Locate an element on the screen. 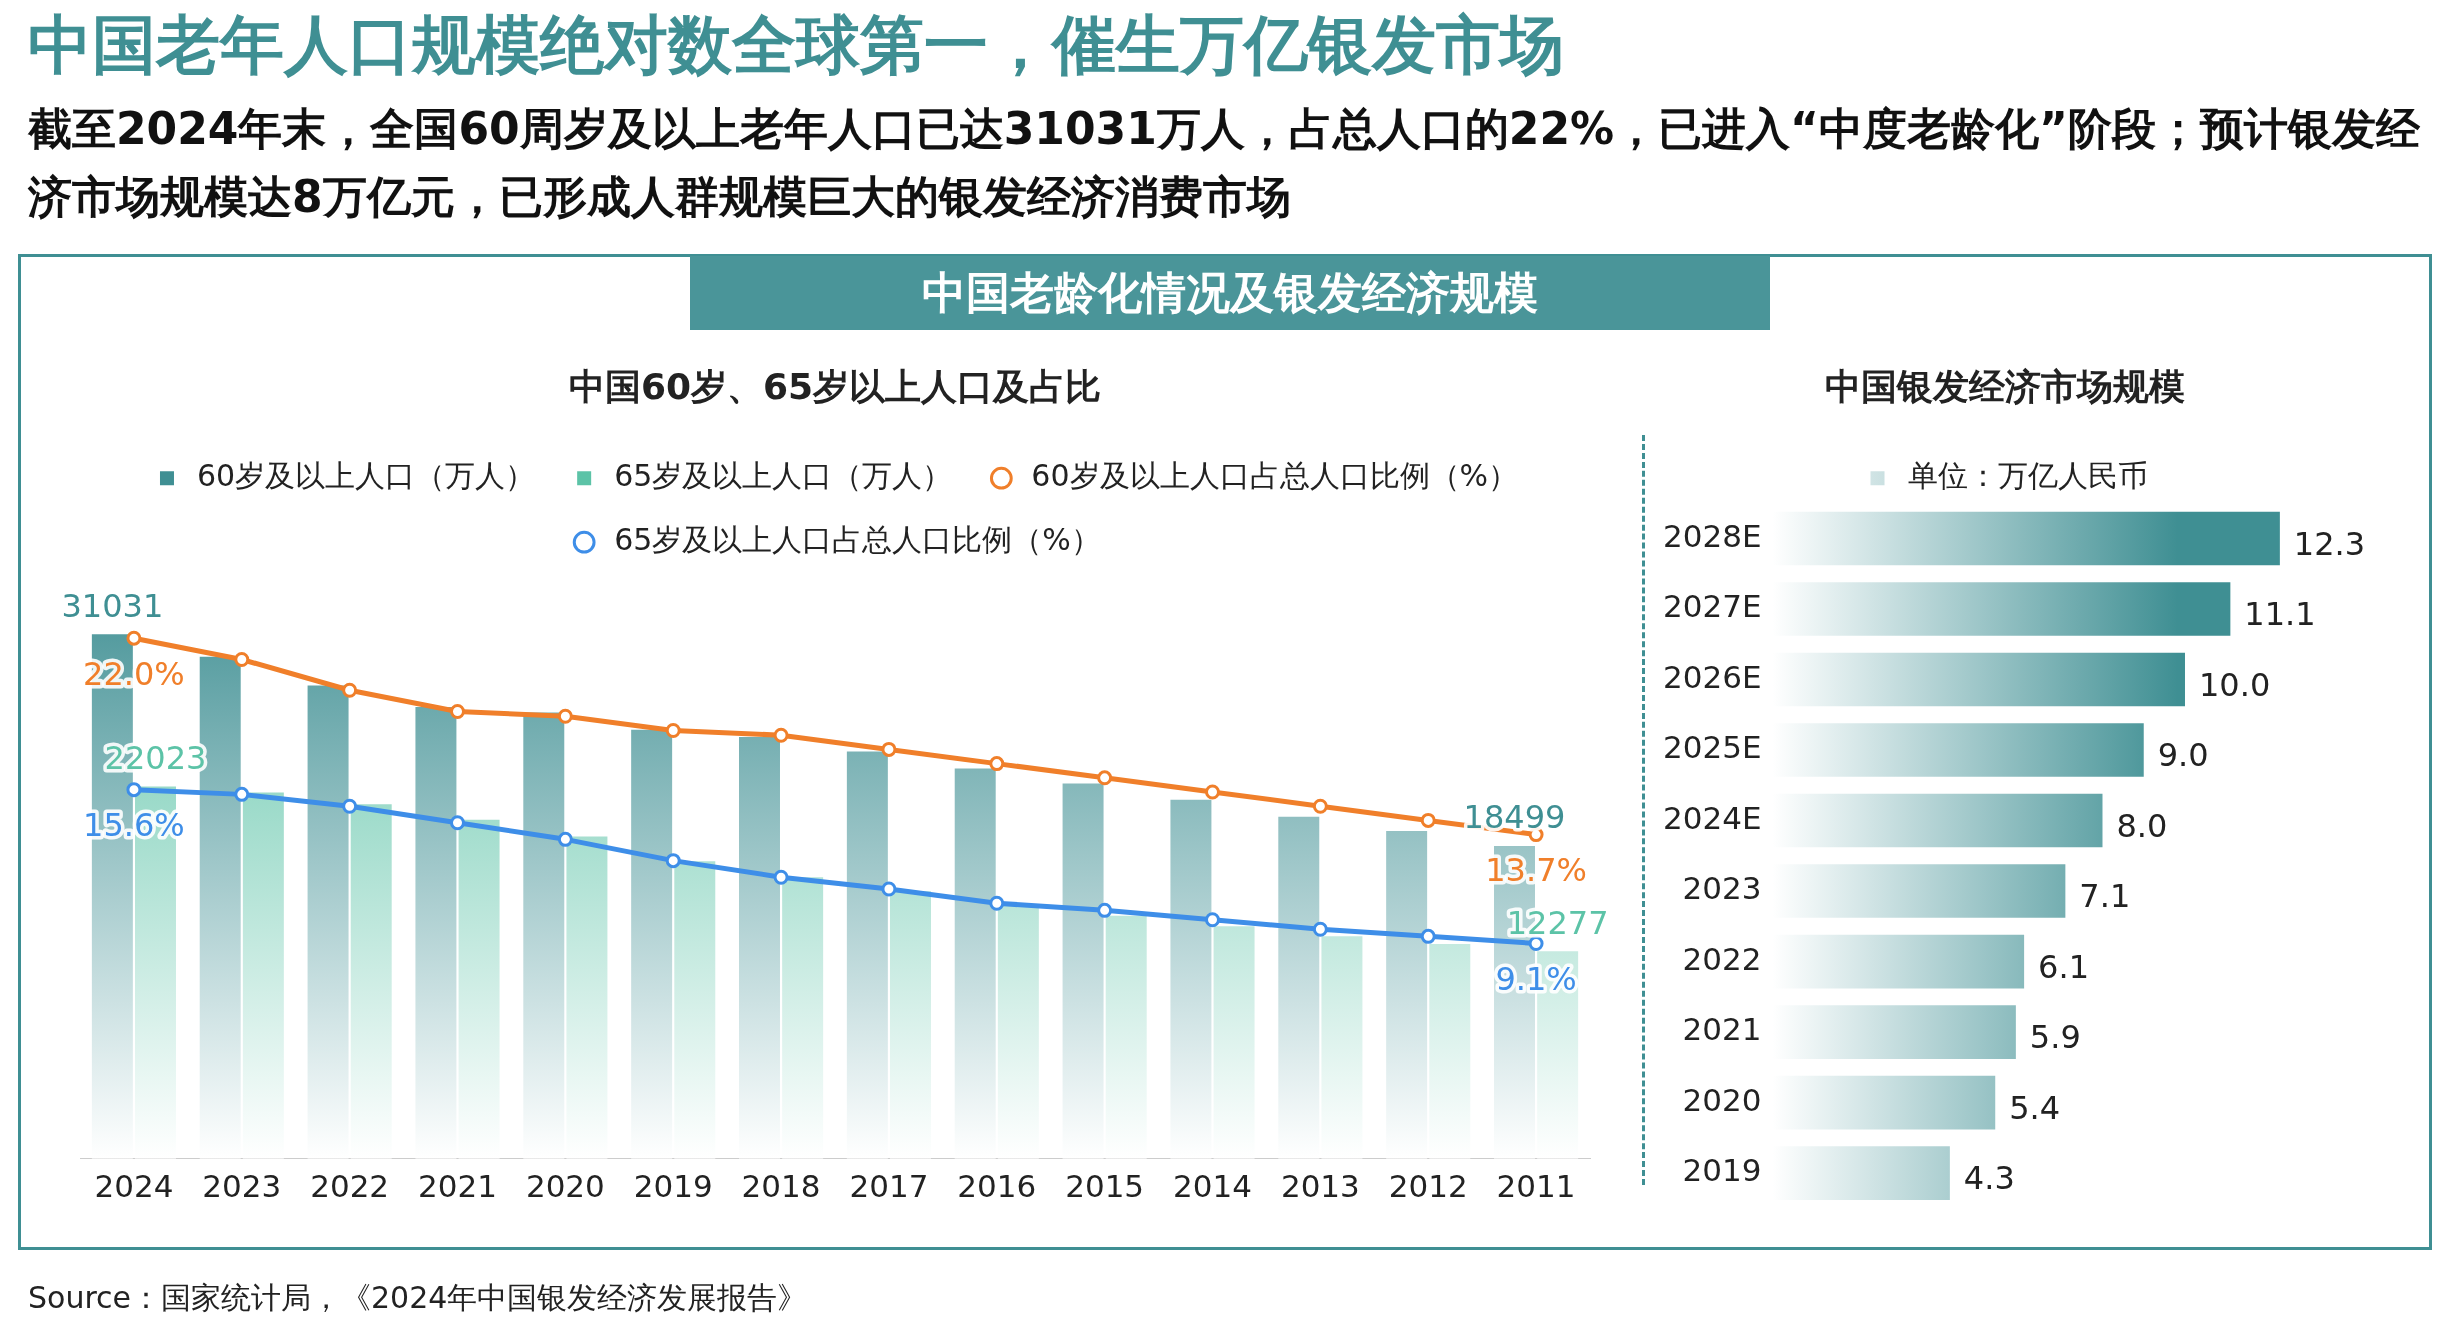  data-label: 8.0 is located at coordinates (2142, 825).